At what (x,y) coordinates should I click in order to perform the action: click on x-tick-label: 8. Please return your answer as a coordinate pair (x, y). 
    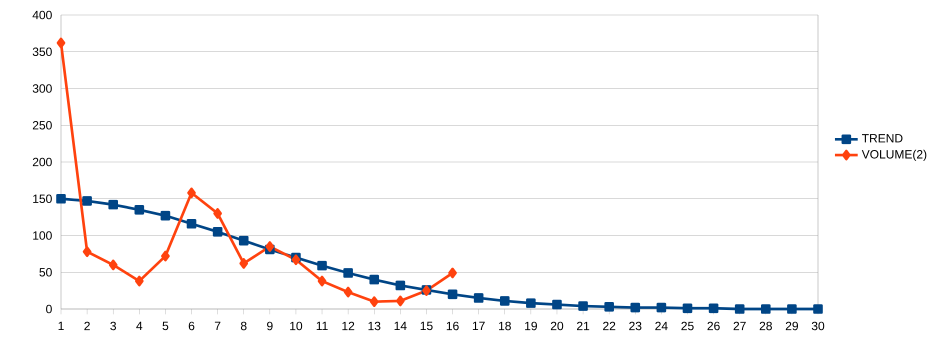
    Looking at the image, I should click on (243, 326).